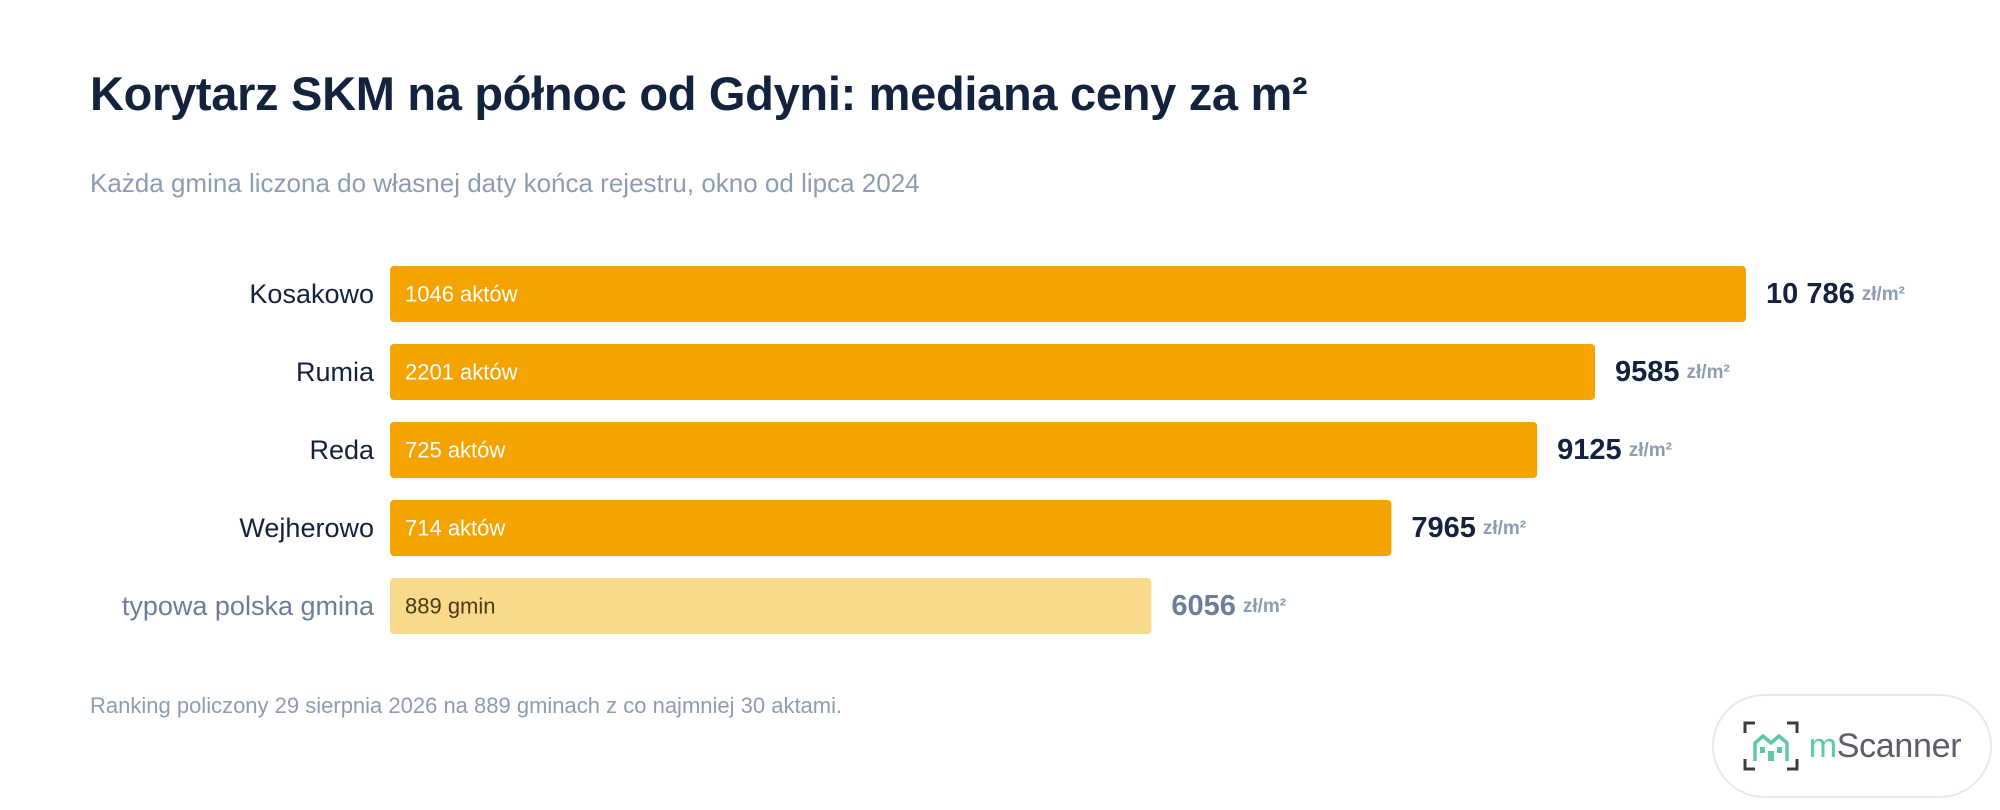 The height and width of the screenshot is (810, 2000). Describe the element at coordinates (1835, 294) in the screenshot. I see `value-label: 10 786 zł/m²` at that location.